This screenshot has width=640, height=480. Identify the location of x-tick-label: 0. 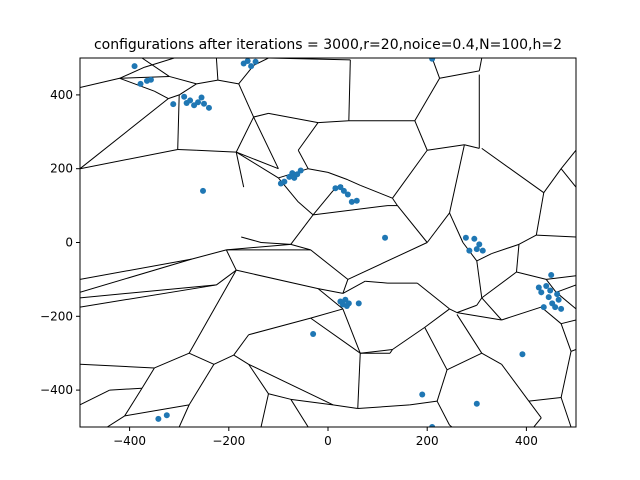
(328, 441).